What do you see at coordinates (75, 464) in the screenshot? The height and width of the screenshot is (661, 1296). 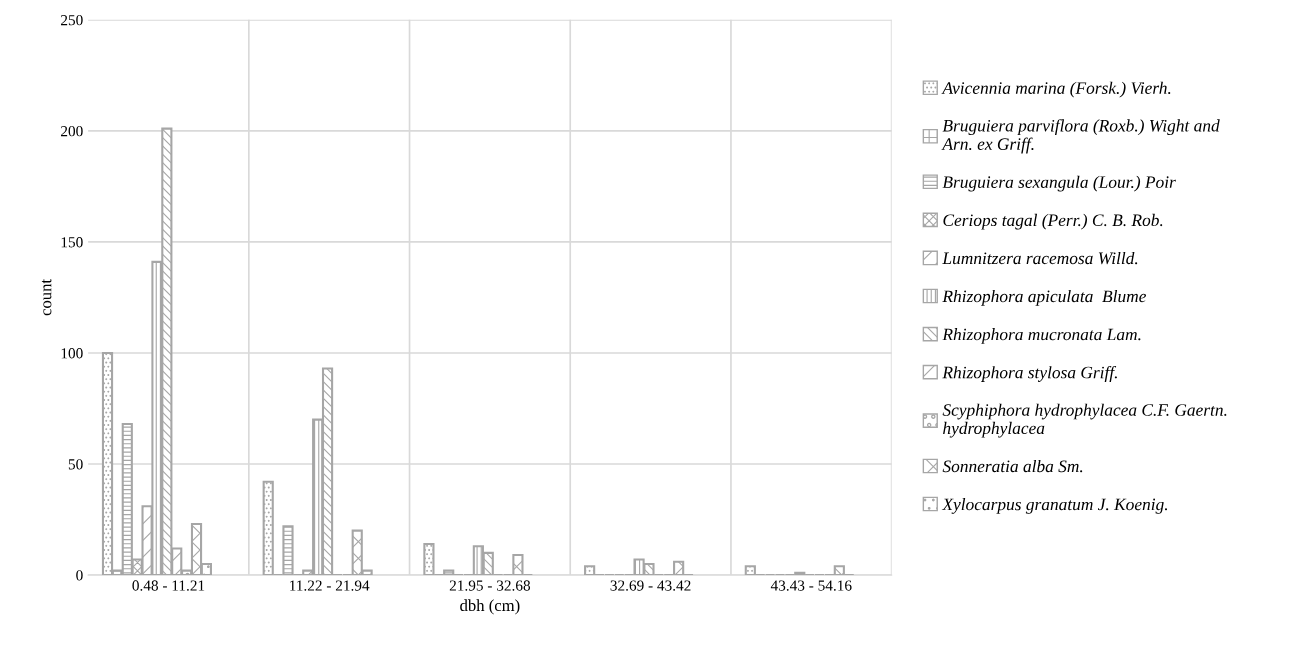 I see `y-tick-label: 50` at bounding box center [75, 464].